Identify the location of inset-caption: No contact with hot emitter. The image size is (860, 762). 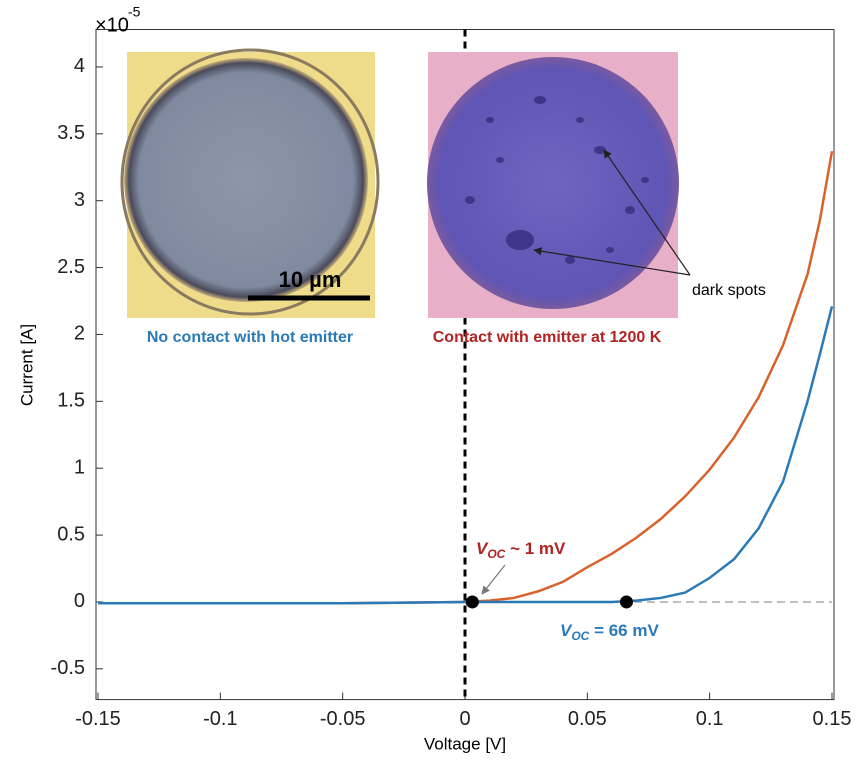
(250, 337).